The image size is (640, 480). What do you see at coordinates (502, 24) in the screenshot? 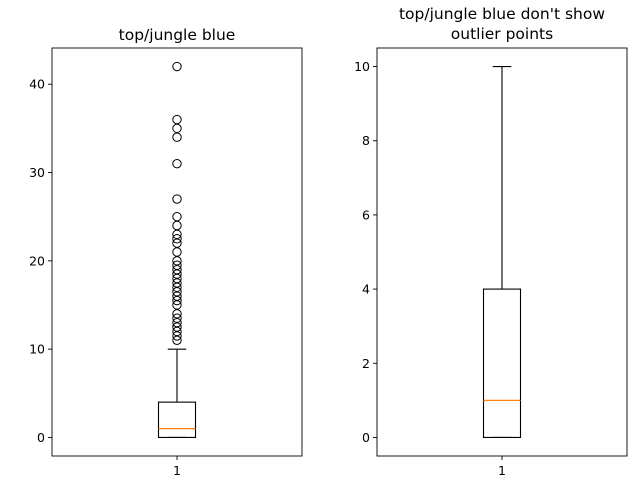
I see `chart-title: top/jungle blue don't show outlier points` at bounding box center [502, 24].